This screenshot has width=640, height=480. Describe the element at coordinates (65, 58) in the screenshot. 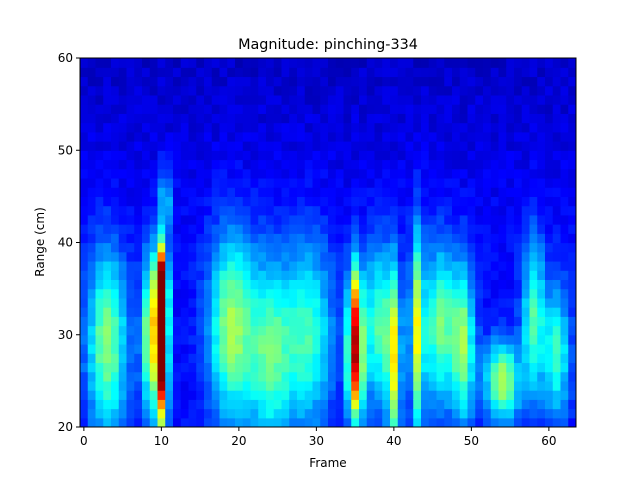

I see `y-tick-label: 60` at that location.